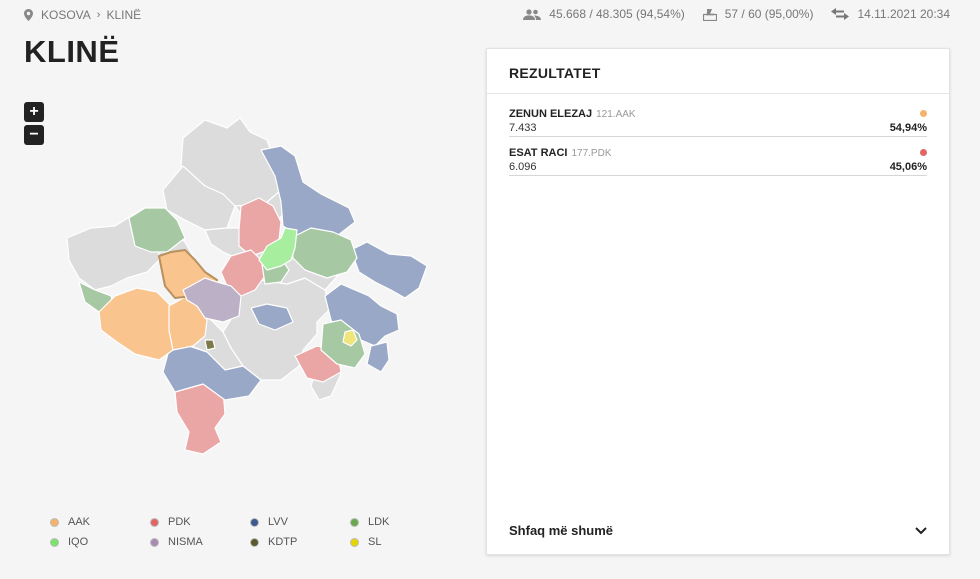 The image size is (980, 579). I want to click on legend-row: AAK PDK LVV LDK, so click(250, 522).